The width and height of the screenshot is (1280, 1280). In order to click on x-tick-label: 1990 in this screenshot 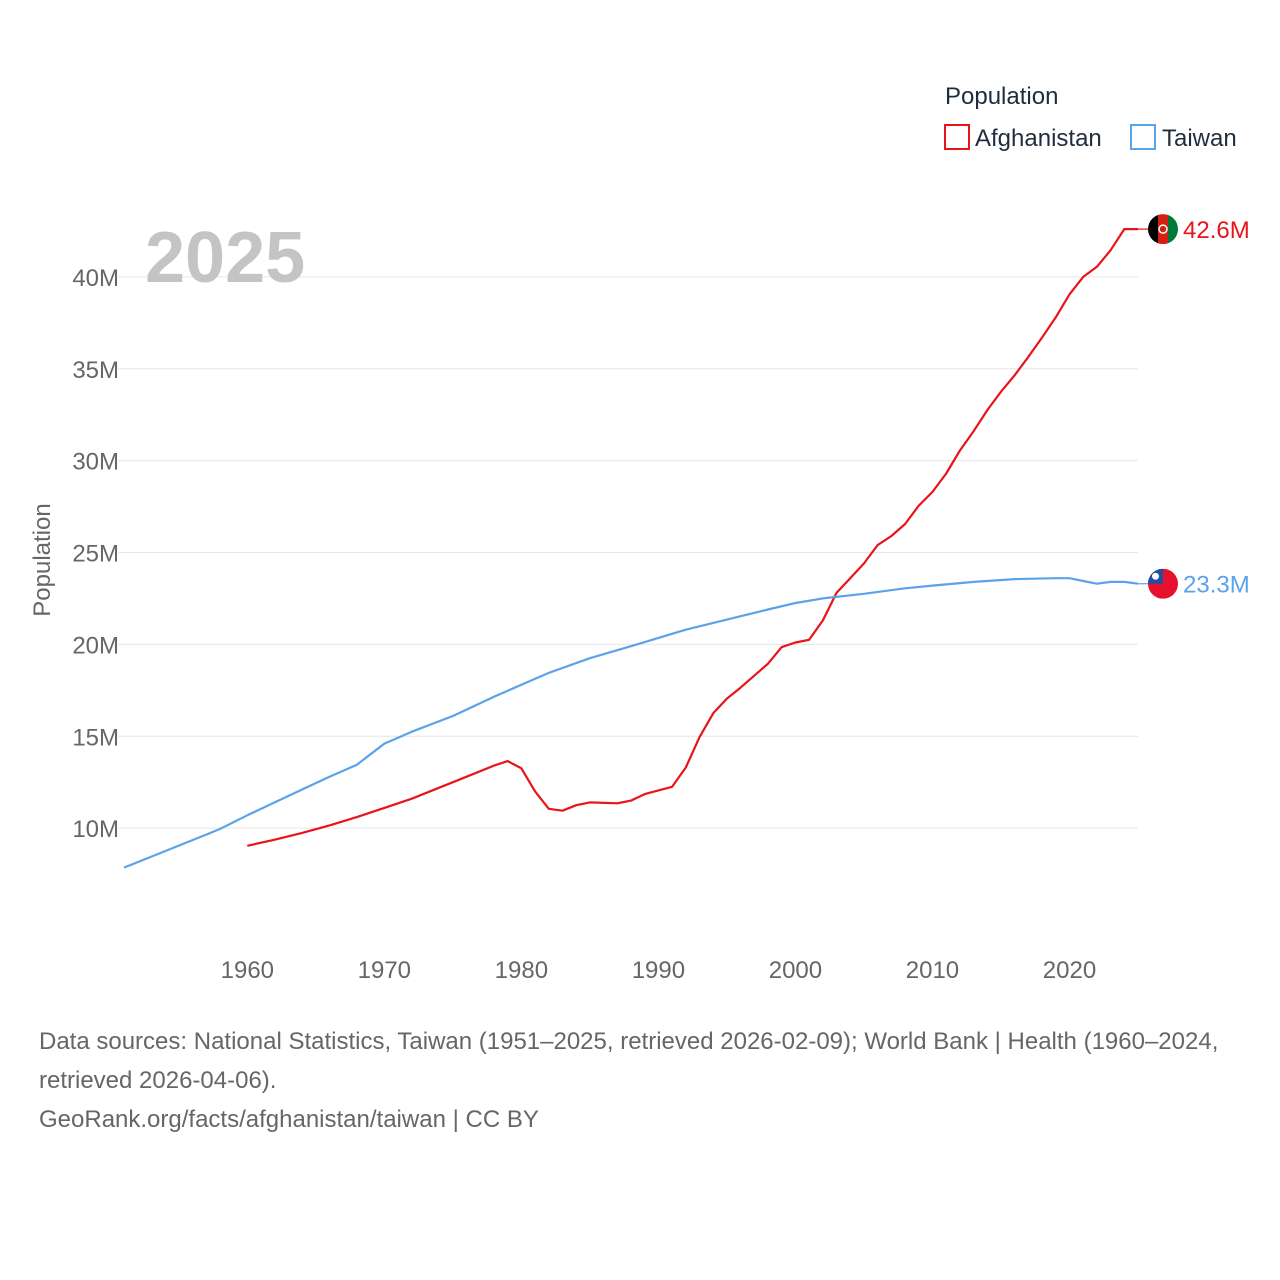, I will do `click(658, 970)`.